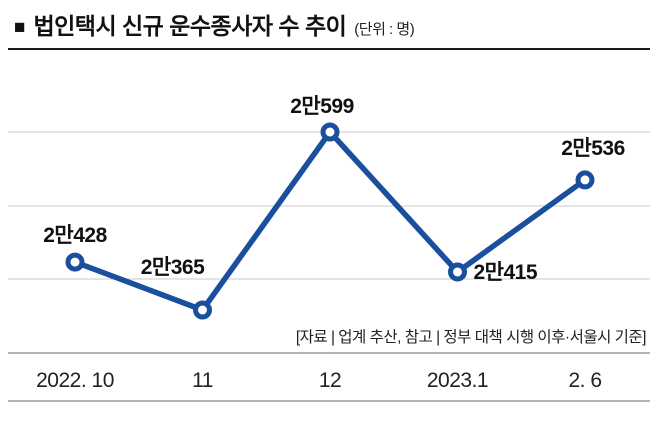 Image resolution: width=658 pixels, height=438 pixels. What do you see at coordinates (506, 272) in the screenshot?
I see `data-point-label: 2만415` at bounding box center [506, 272].